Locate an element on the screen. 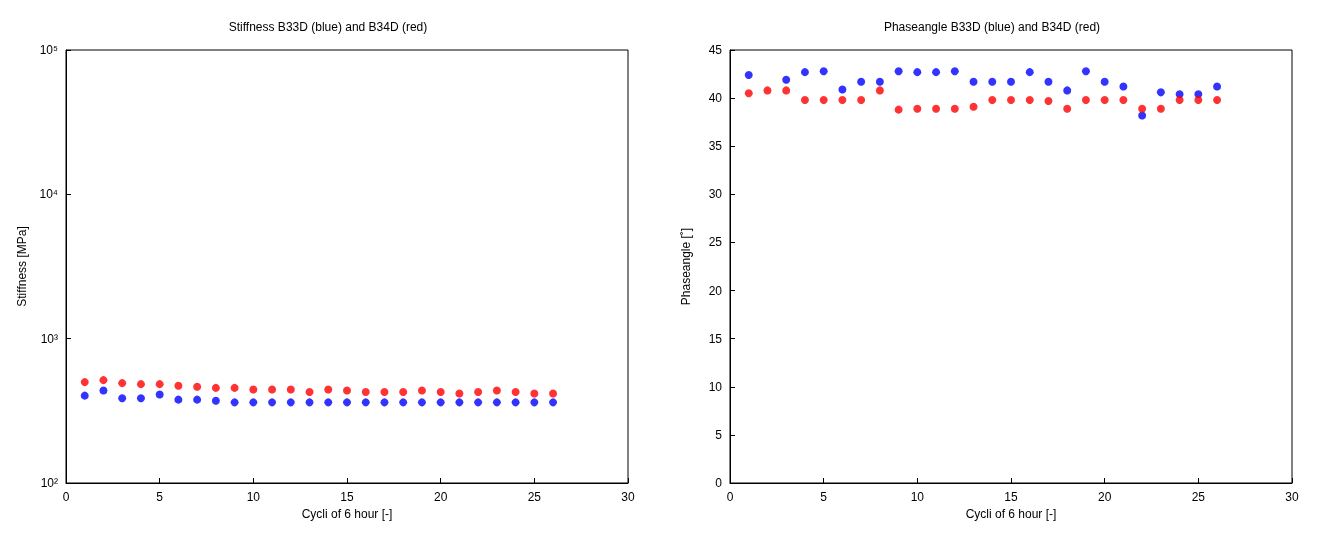 The image size is (1320, 536). y-tick-label: 45 is located at coordinates (715, 50).